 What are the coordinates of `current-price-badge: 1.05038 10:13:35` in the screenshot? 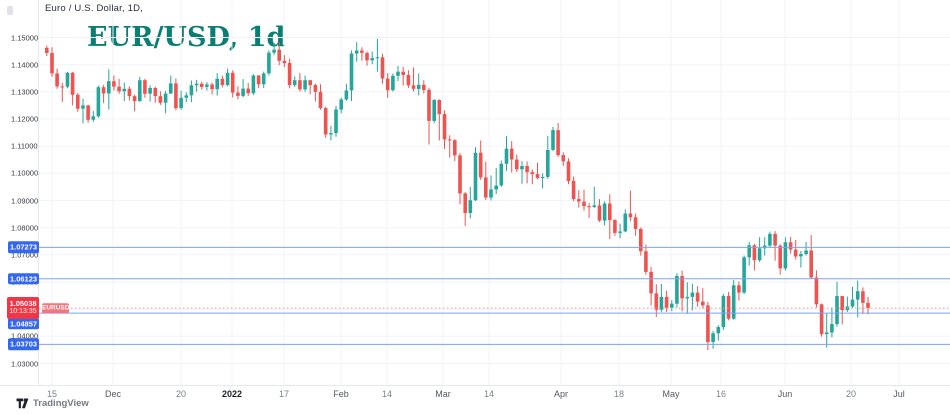 It's located at (23, 308).